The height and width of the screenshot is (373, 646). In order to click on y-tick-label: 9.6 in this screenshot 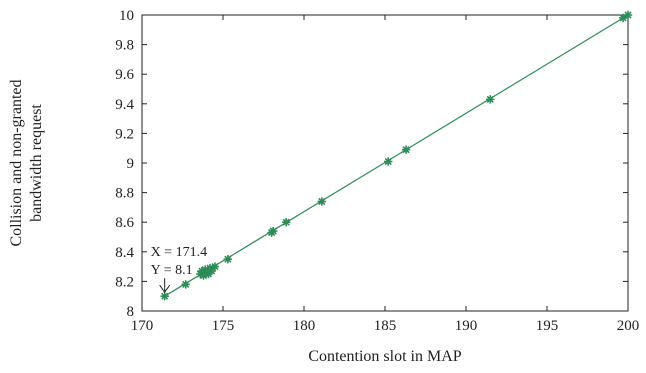, I will do `click(124, 75)`.